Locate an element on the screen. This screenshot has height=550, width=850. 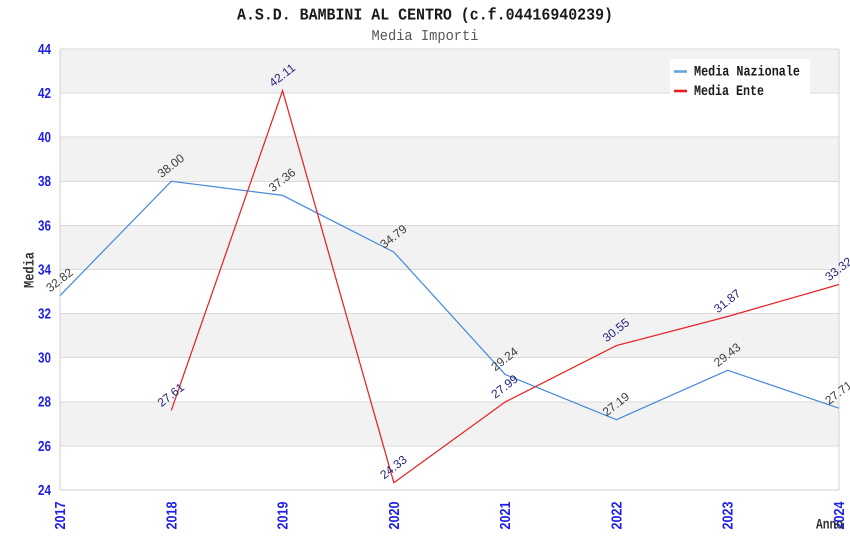
svg-text: 30 is located at coordinates (44, 359).